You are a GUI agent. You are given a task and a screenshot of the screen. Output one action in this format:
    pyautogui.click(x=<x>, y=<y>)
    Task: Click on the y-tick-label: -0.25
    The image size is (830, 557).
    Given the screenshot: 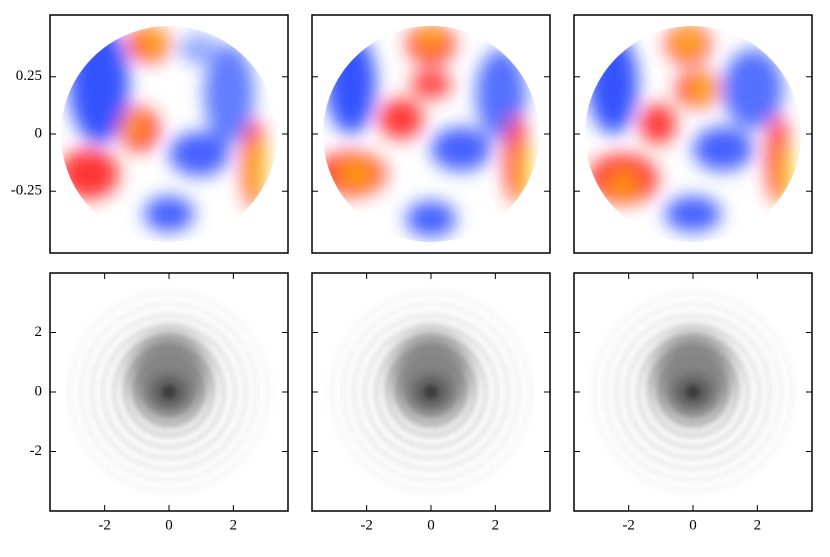 What is the action you would take?
    pyautogui.click(x=26, y=191)
    